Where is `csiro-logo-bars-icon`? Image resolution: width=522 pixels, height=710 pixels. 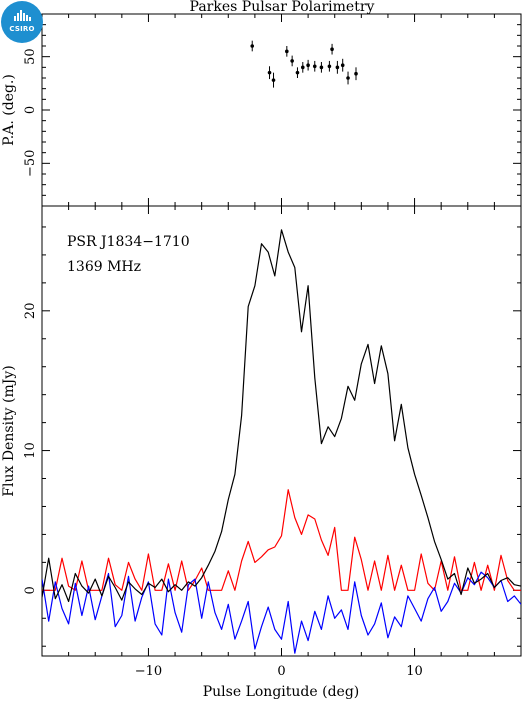
csiro-logo-bars-icon is located at coordinates (22, 15).